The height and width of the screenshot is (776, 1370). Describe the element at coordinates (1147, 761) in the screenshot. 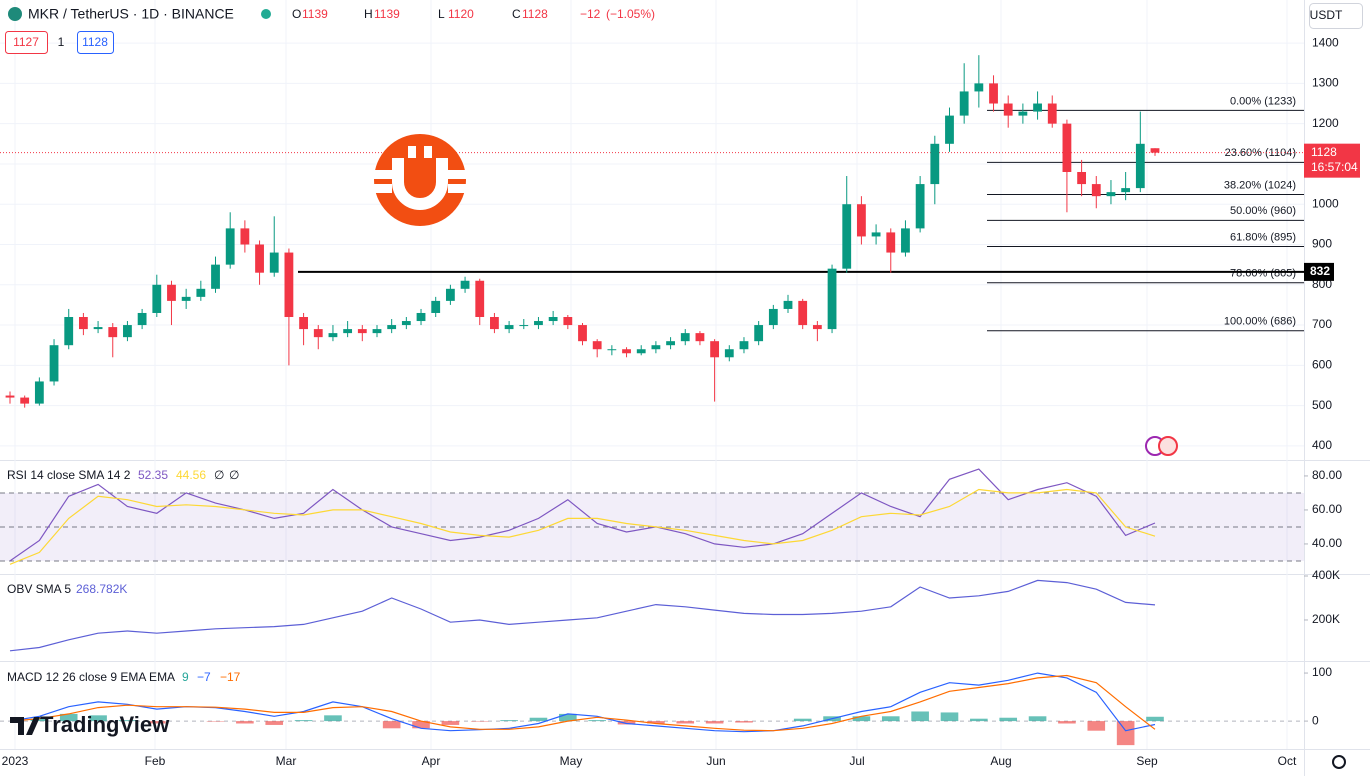

I see `x-tick-label: Sep` at that location.